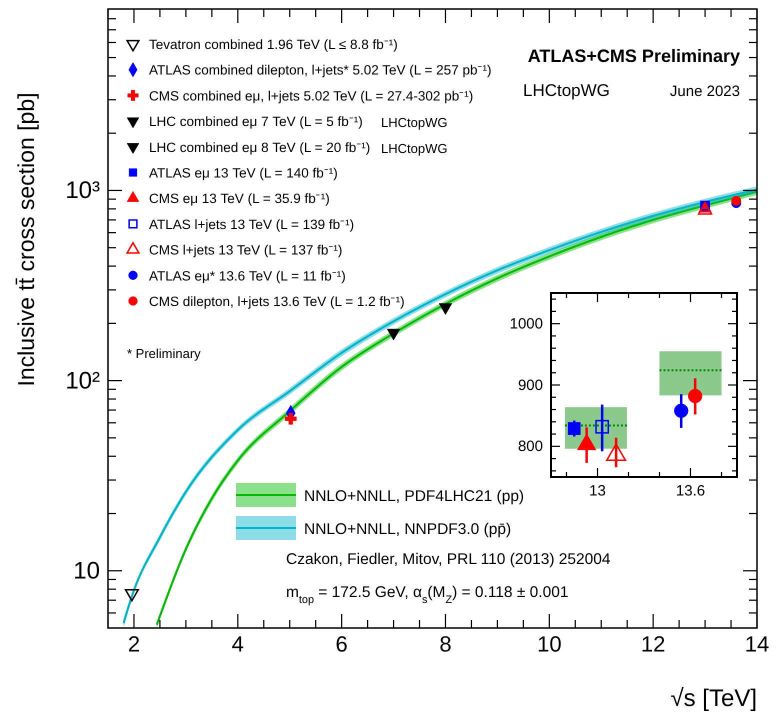 The image size is (779, 721). What do you see at coordinates (342, 644) in the screenshot?
I see `x-tick-label: 6` at bounding box center [342, 644].